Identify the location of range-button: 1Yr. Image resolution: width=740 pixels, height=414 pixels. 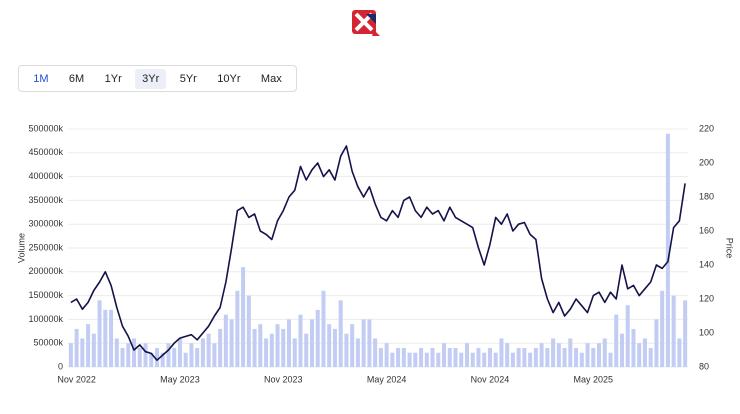
(113, 79).